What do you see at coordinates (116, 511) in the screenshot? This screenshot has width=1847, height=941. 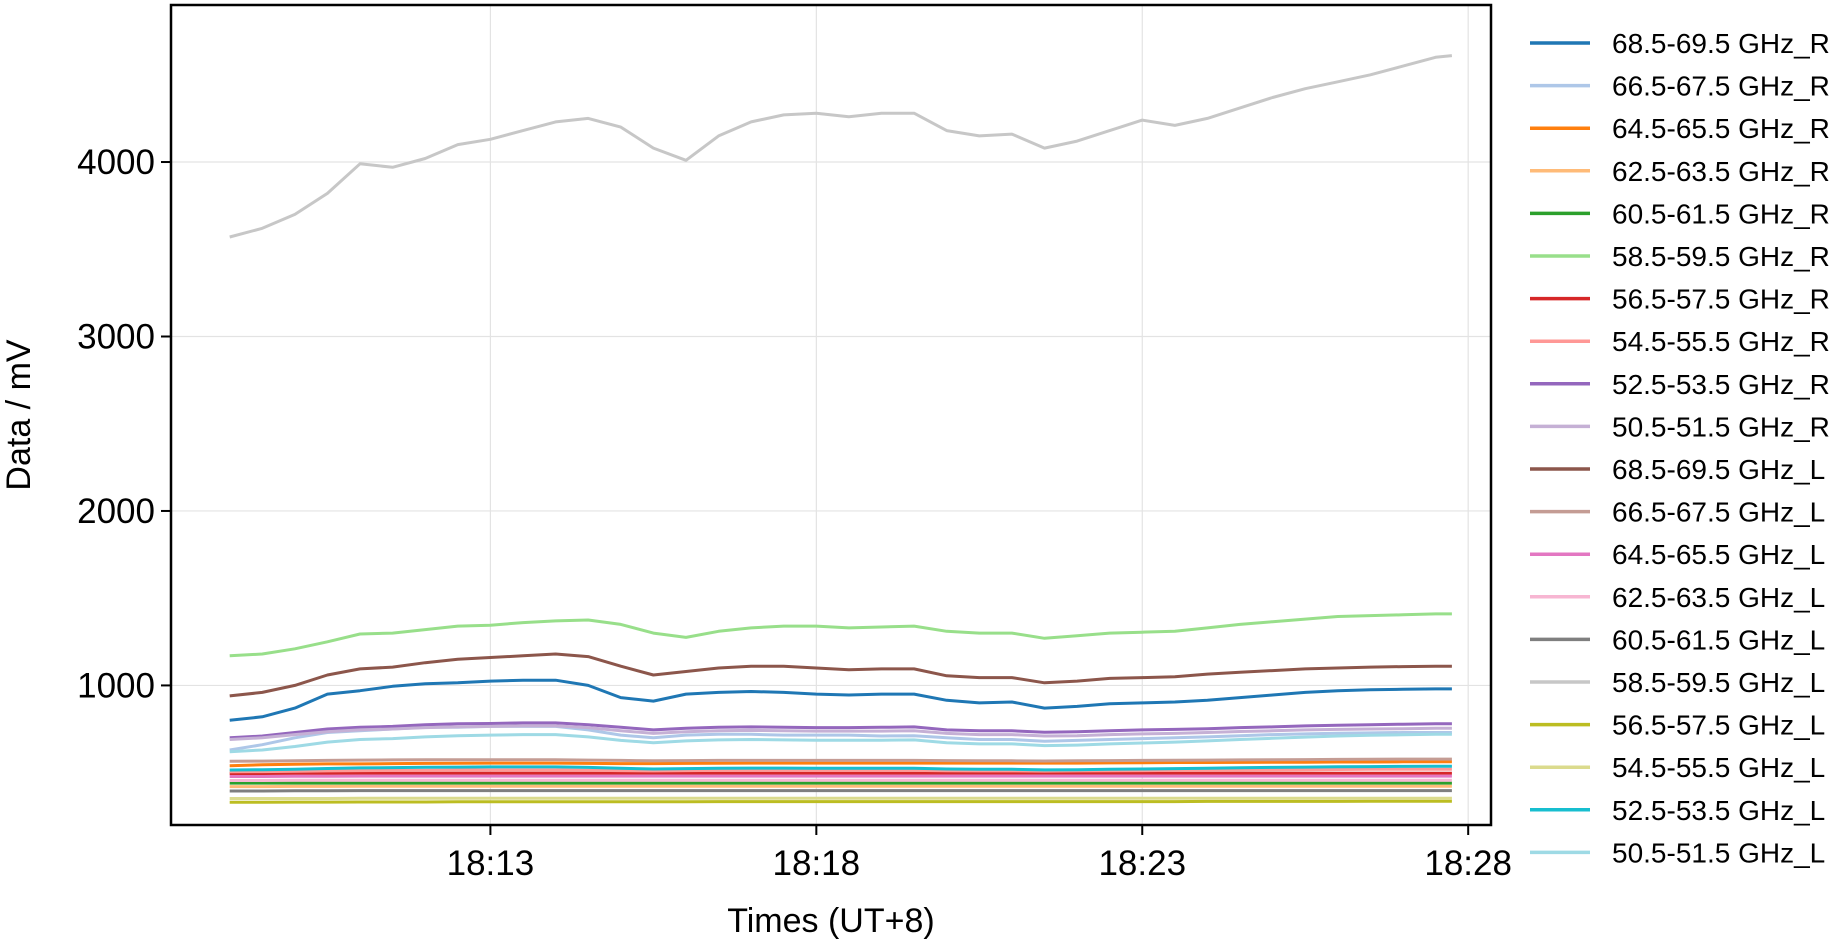 I see `y-tick-label: 2000` at bounding box center [116, 511].